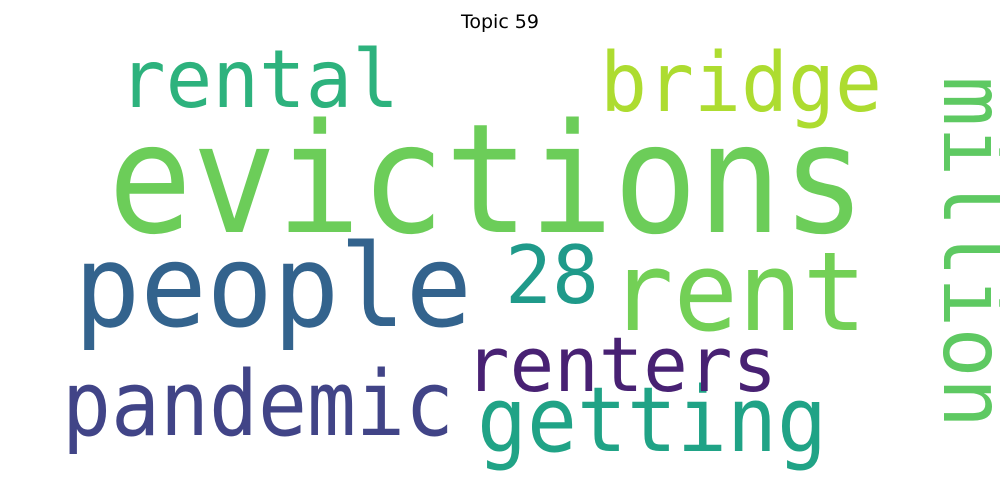 The image size is (1000, 500). I want to click on word-bridge: bridge, so click(741, 83).